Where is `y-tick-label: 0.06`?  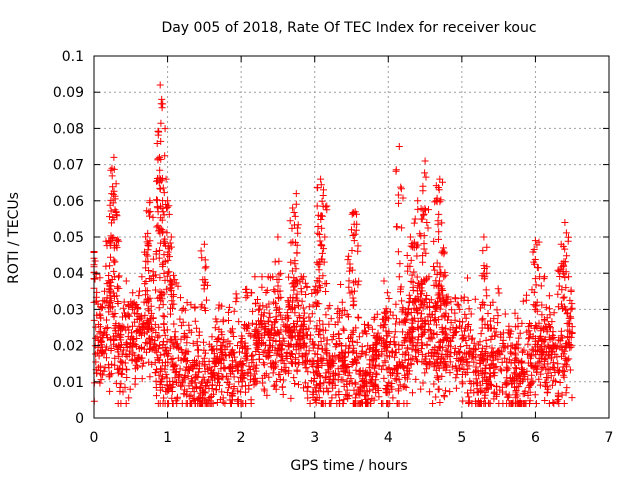
y-tick-label: 0.06 is located at coordinates (68, 202).